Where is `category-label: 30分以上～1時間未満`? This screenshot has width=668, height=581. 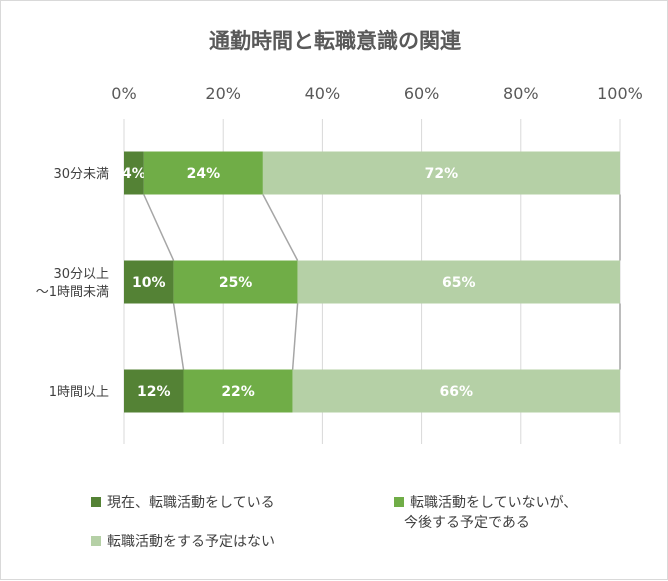
category-label: 30分以上～1時間未満 is located at coordinates (72, 283).